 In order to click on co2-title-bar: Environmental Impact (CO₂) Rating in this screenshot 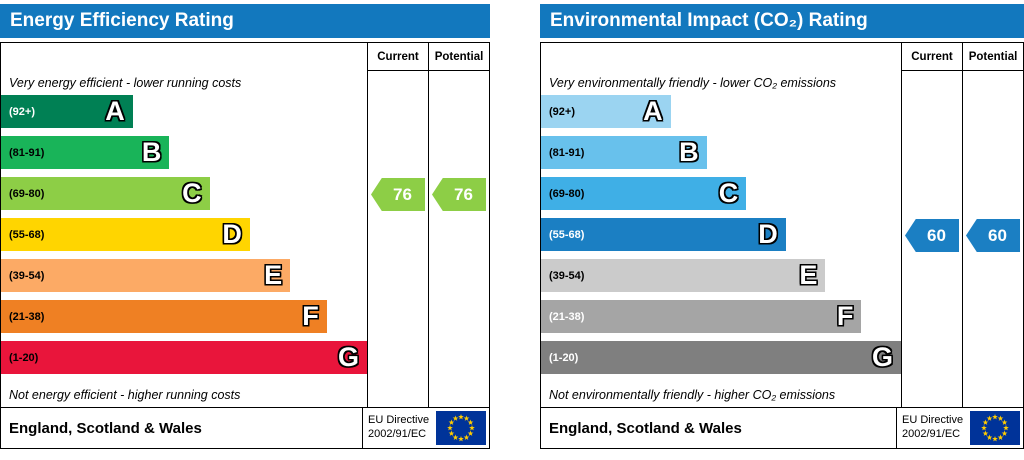, I will do `click(782, 21)`.